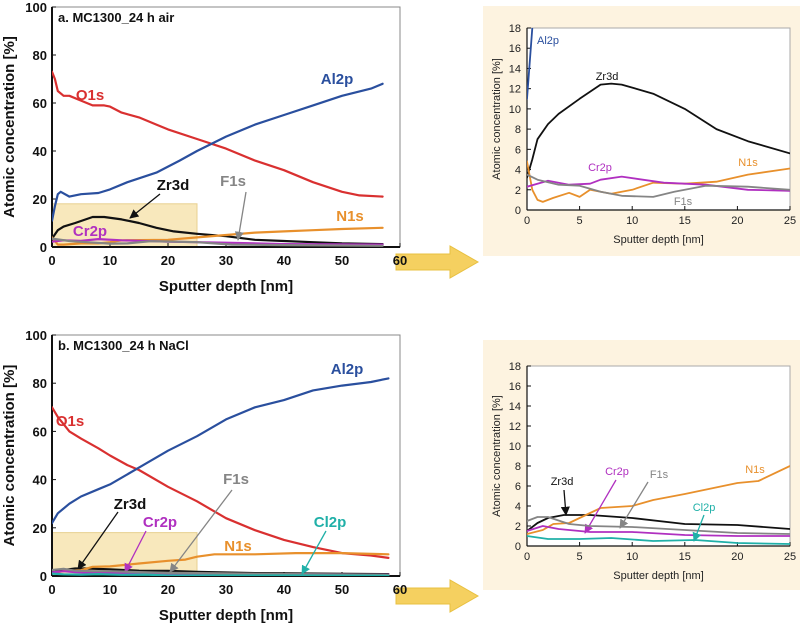 This screenshot has width=800, height=634. I want to click on y-tick-label: 8, so click(518, 467).